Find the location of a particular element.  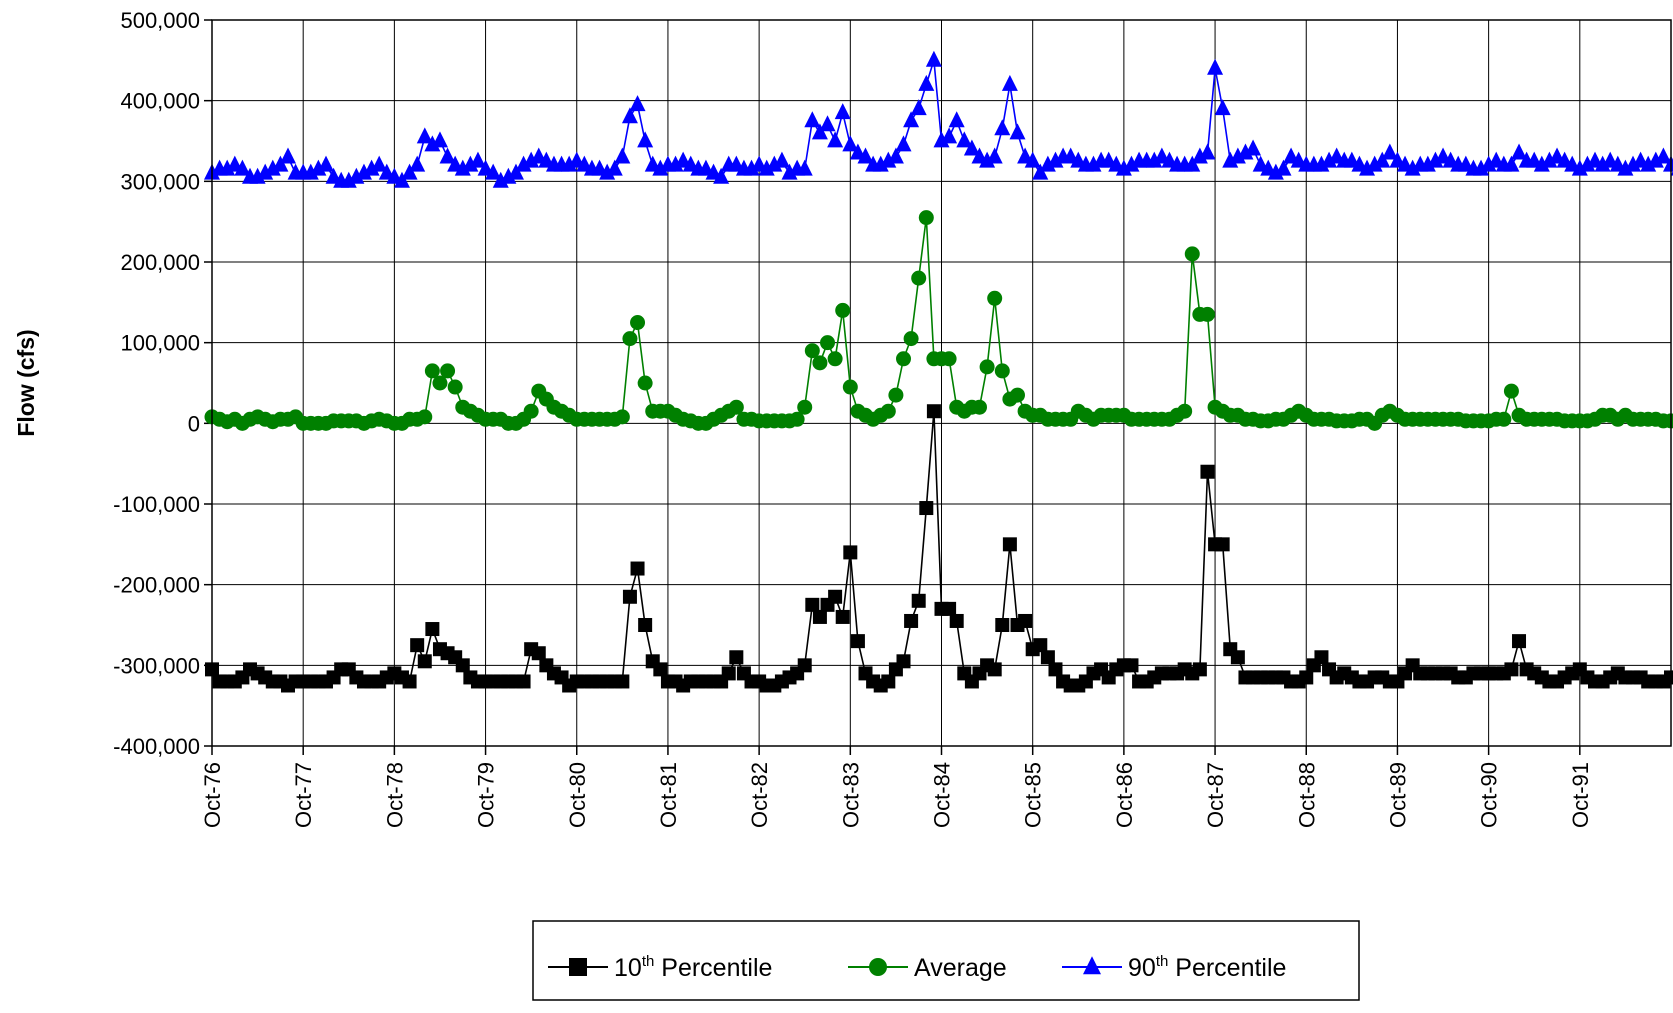

y-tick-label: -100,000 is located at coordinates (156, 504).